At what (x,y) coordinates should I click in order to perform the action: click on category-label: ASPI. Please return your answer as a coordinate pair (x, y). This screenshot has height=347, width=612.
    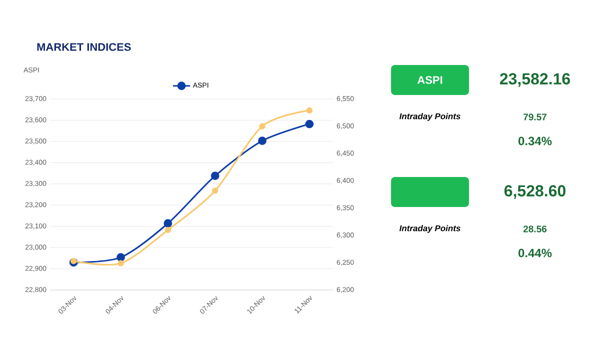
    Looking at the image, I should click on (429, 80).